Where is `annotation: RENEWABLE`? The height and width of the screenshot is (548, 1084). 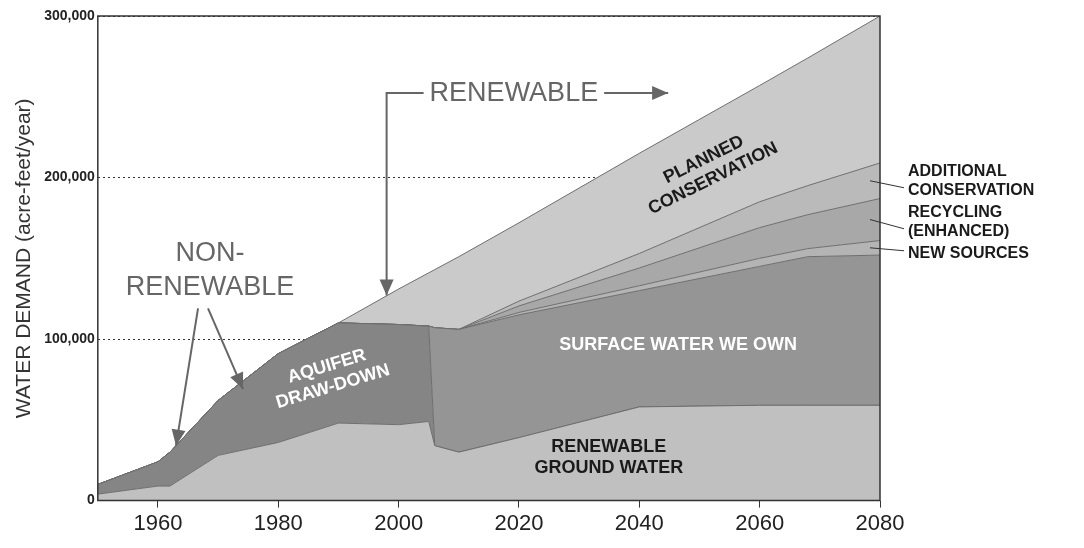 annotation: RENEWABLE is located at coordinates (514, 91).